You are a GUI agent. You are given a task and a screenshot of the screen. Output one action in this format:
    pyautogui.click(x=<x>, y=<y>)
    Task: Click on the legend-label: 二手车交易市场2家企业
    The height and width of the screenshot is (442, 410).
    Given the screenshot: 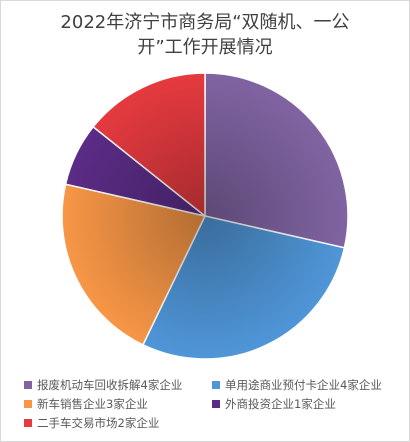 What is the action you would take?
    pyautogui.click(x=98, y=423)
    